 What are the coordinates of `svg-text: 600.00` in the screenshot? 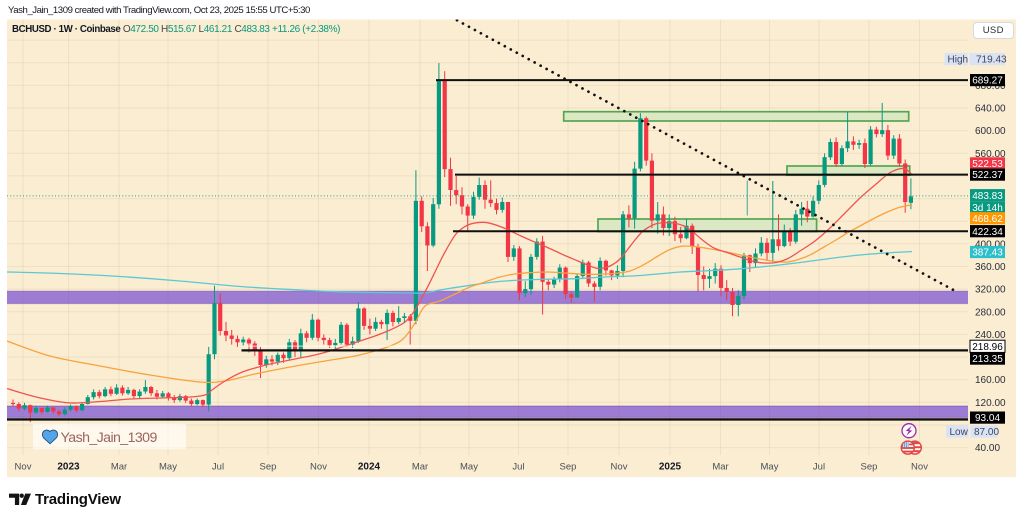 It's located at (990, 131).